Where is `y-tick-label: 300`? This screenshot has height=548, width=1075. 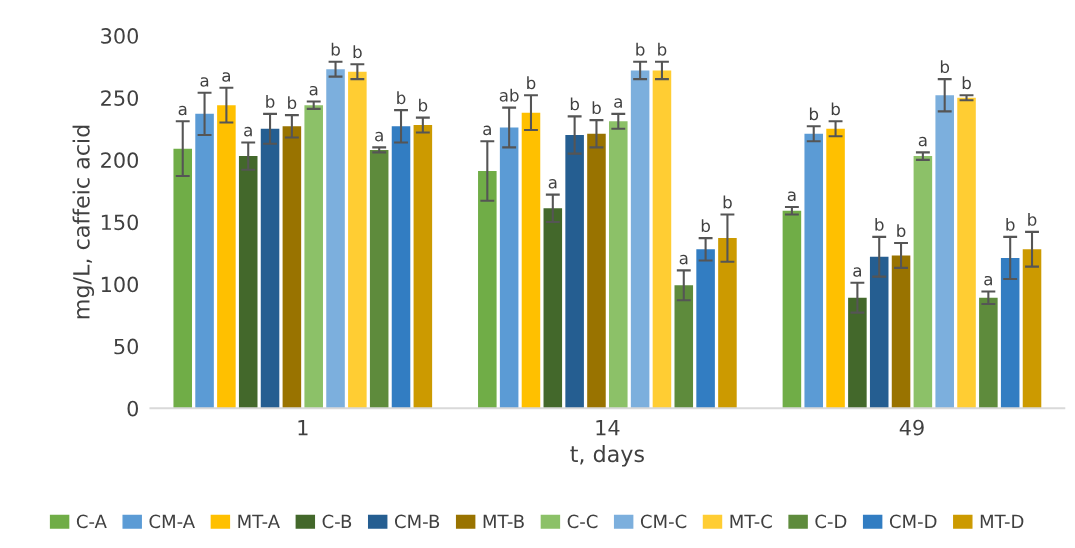 y-tick-label: 300 is located at coordinates (119, 36).